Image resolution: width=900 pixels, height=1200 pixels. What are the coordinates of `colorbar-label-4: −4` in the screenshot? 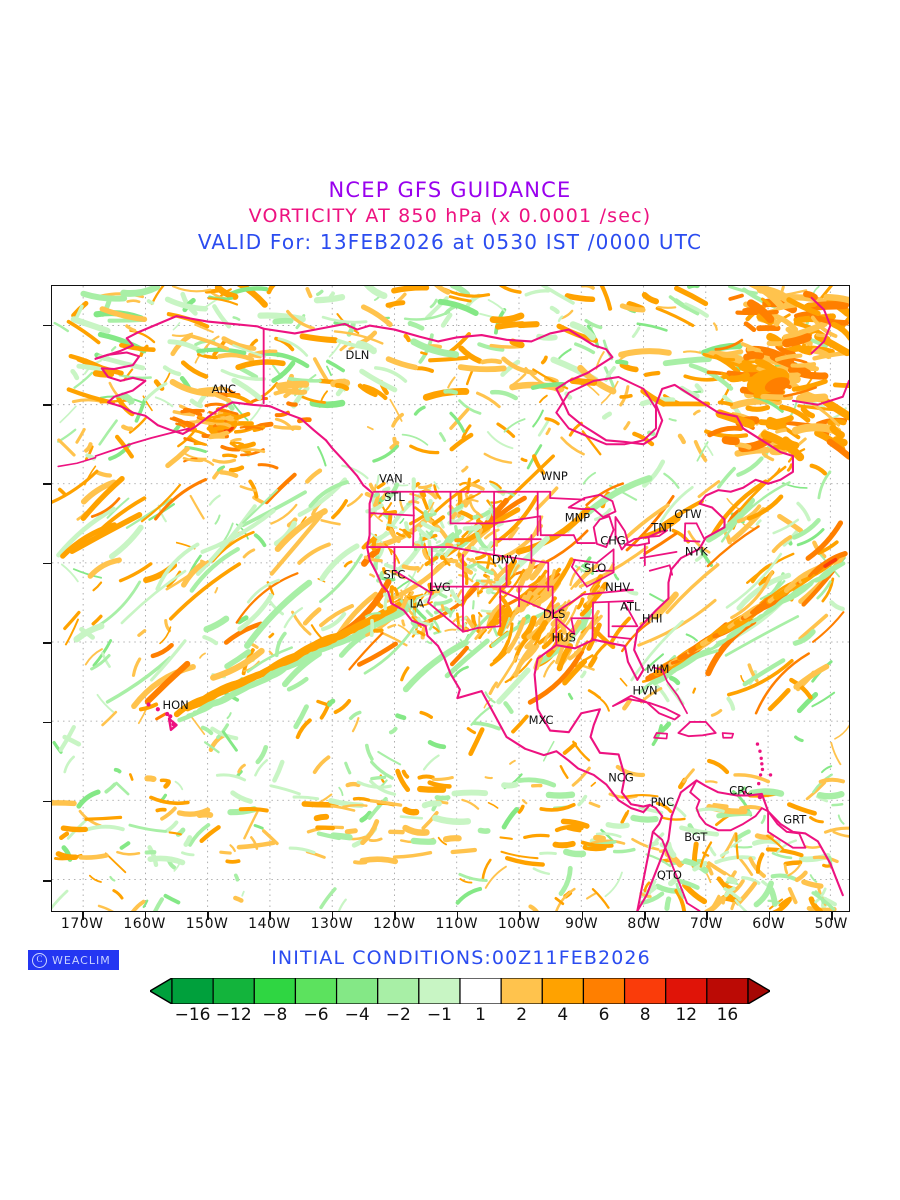 It's located at (357, 1015).